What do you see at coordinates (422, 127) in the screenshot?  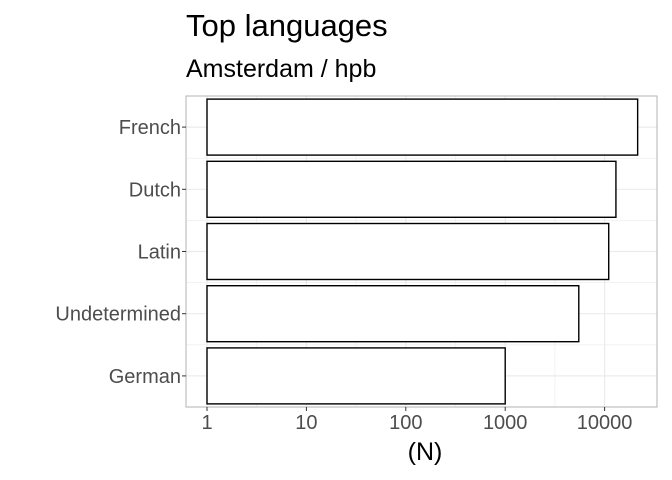 I see `bar-french` at bounding box center [422, 127].